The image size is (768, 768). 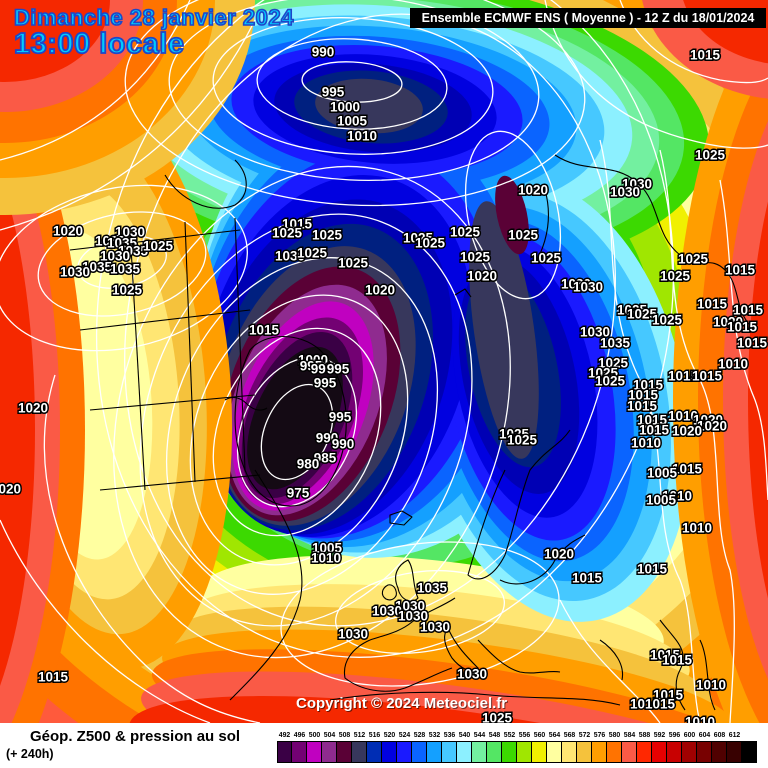 What do you see at coordinates (629, 734) in the screenshot?
I see `colorbar-tick: 584` at bounding box center [629, 734].